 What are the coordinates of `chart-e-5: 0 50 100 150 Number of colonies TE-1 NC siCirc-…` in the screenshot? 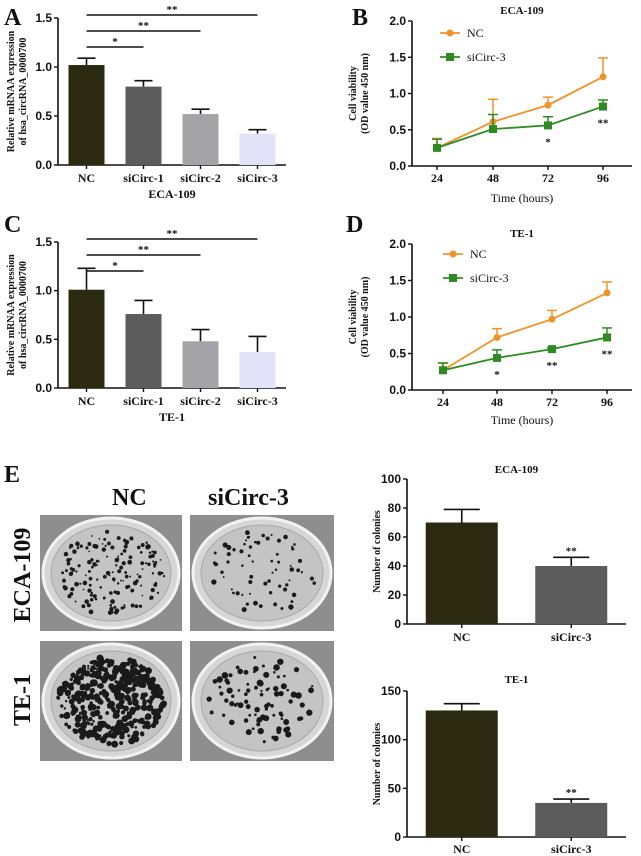 It's located at (499, 765).